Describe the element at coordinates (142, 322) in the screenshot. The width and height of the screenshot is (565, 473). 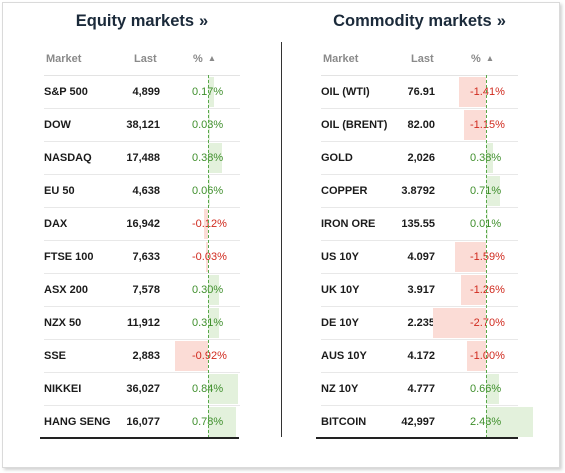
I see `table-row: NZX 50 11,912 0.31%` at that location.